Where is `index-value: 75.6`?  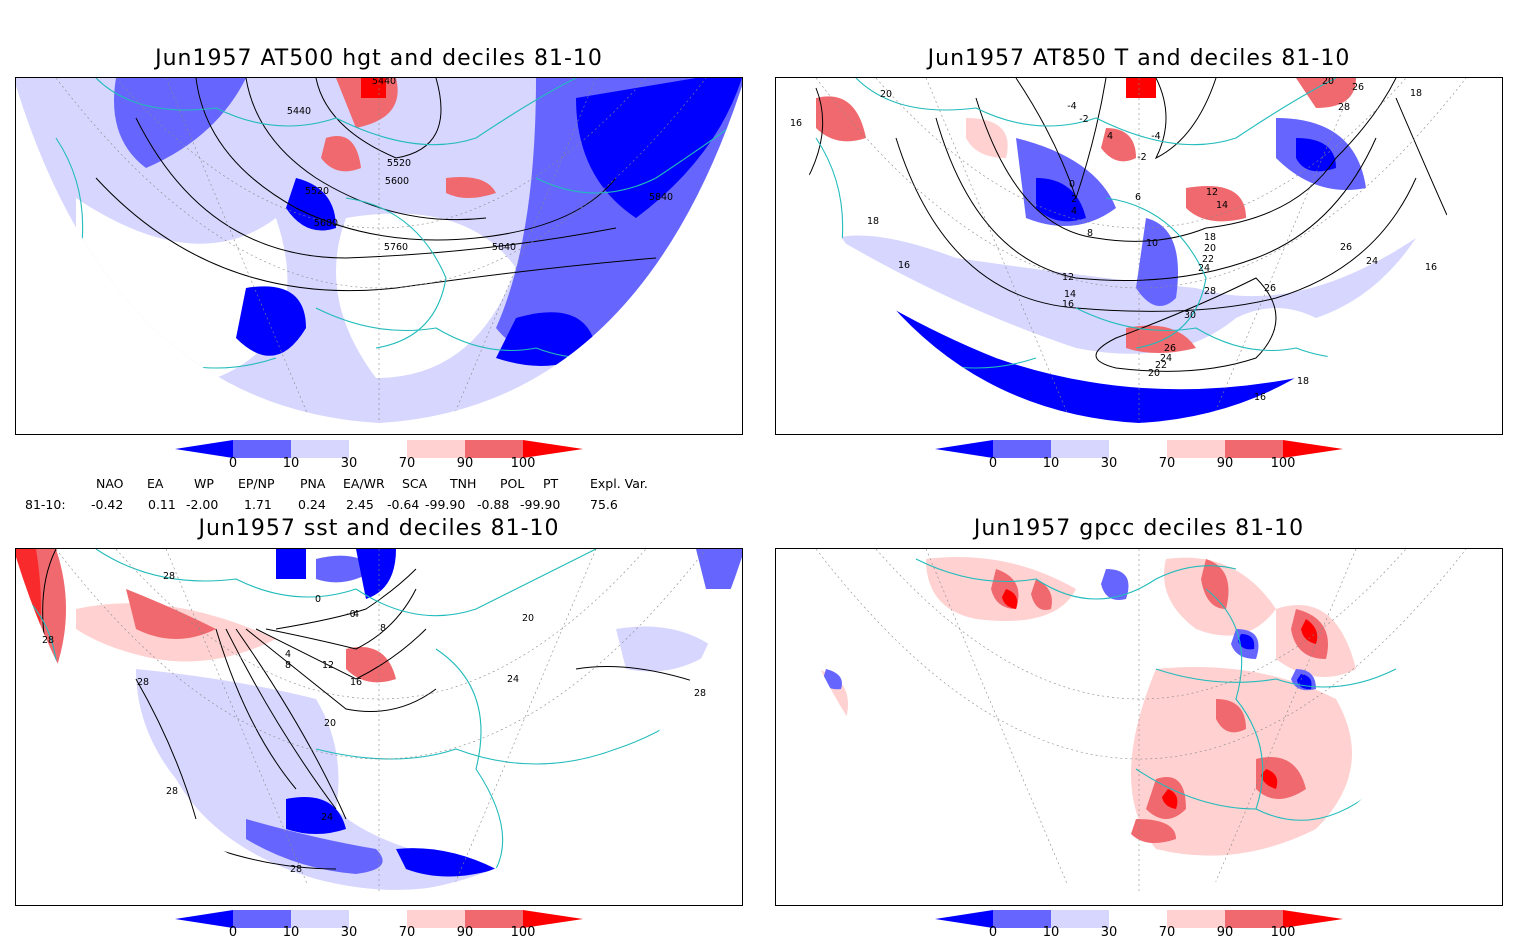 index-value: 75.6 is located at coordinates (604, 504).